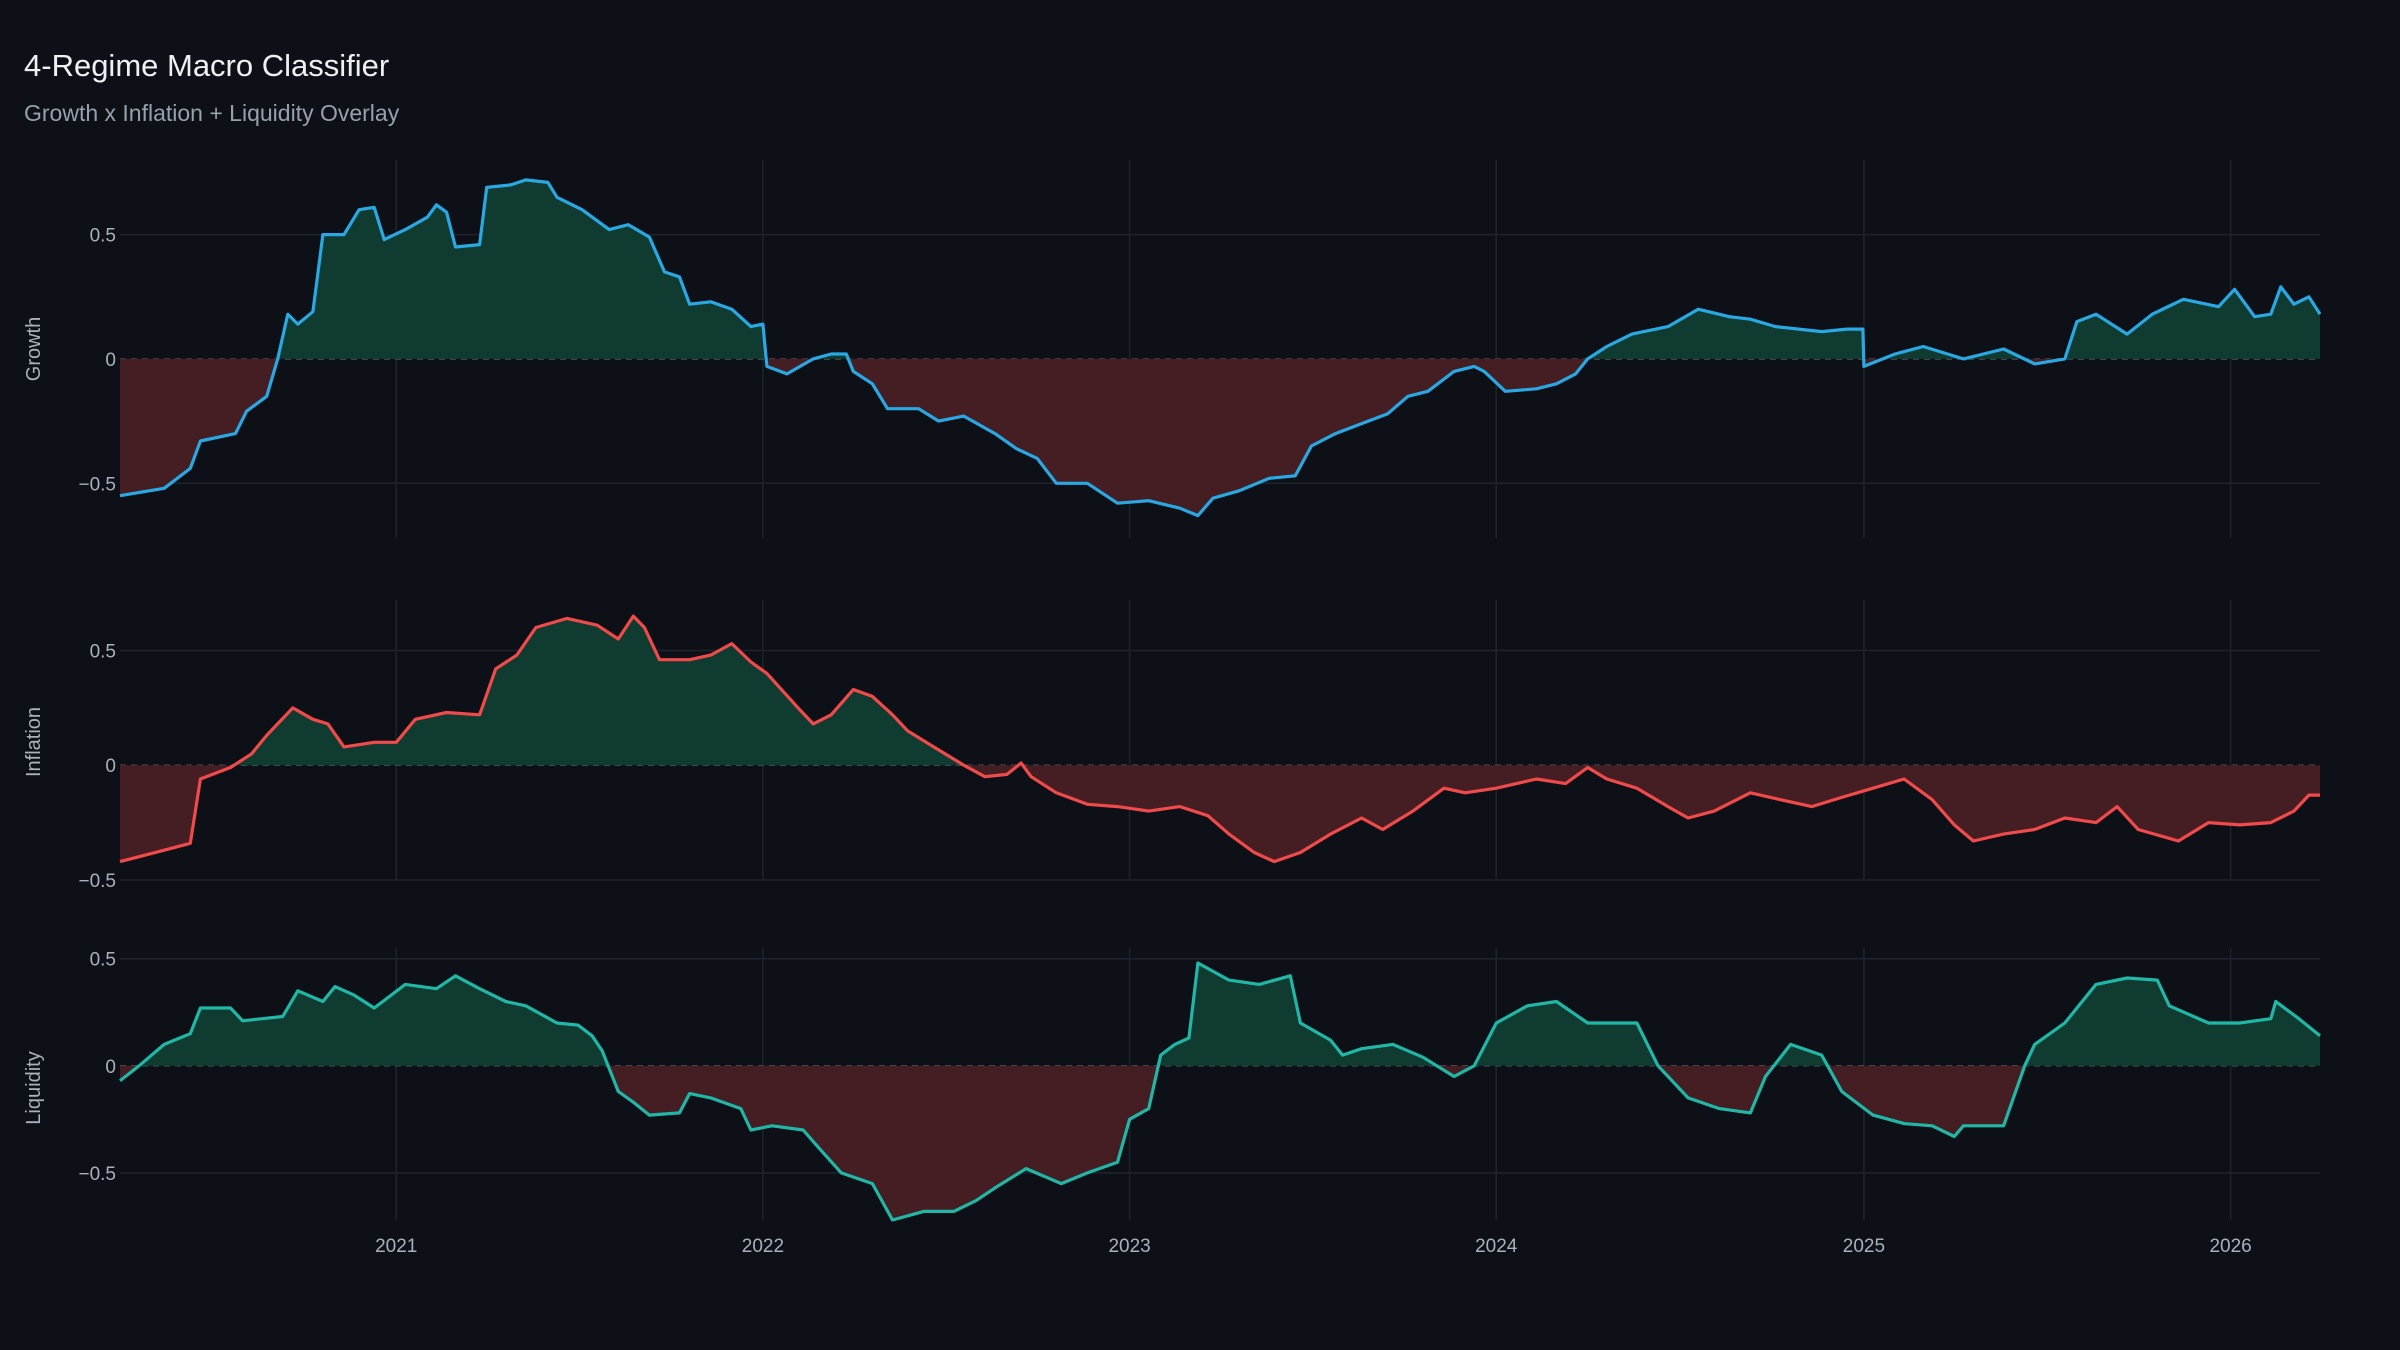 The image size is (2400, 1350). I want to click on liquidity-negative-area, so click(1220, 1142).